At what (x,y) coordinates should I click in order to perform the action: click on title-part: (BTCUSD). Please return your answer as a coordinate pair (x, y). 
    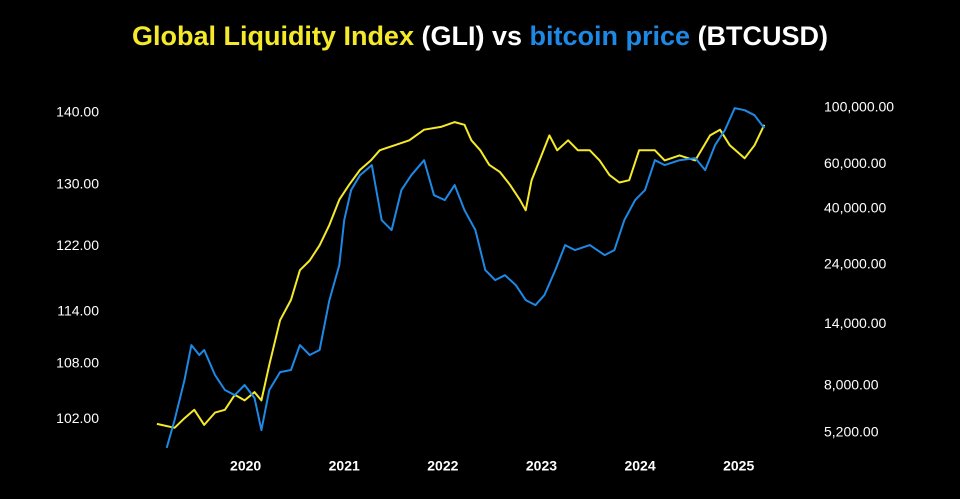
    Looking at the image, I should click on (763, 36).